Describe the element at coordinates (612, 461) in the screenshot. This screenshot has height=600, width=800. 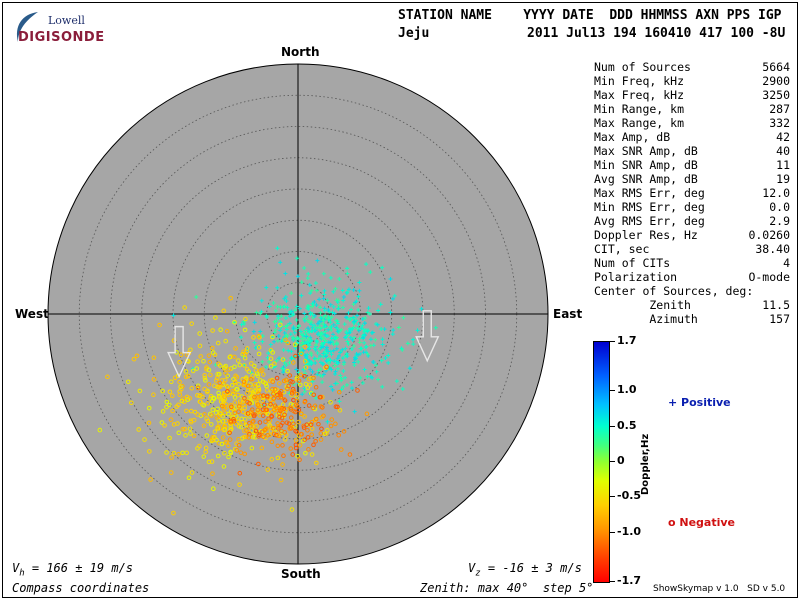
I see `colorbar-tick-mark` at that location.